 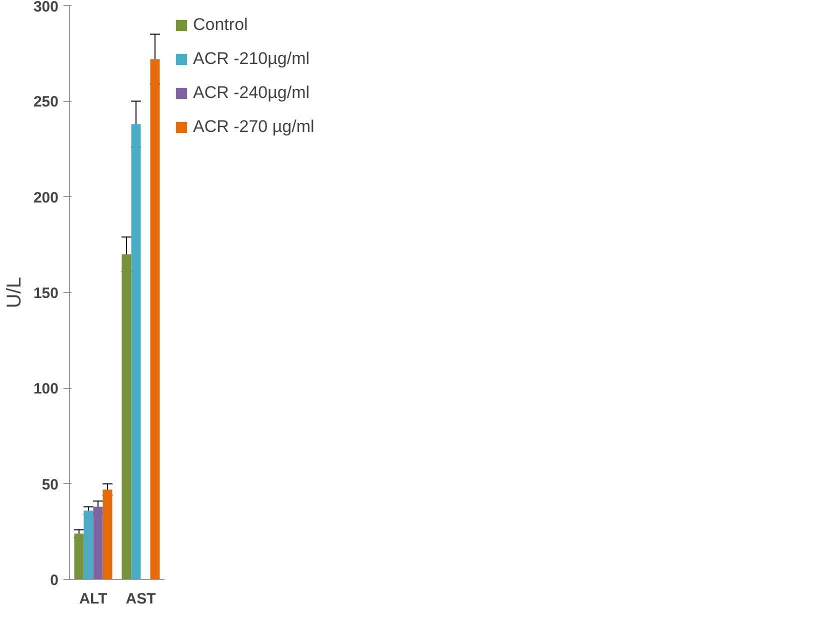 What do you see at coordinates (54, 580) in the screenshot?
I see `y-tick-label: 0` at bounding box center [54, 580].